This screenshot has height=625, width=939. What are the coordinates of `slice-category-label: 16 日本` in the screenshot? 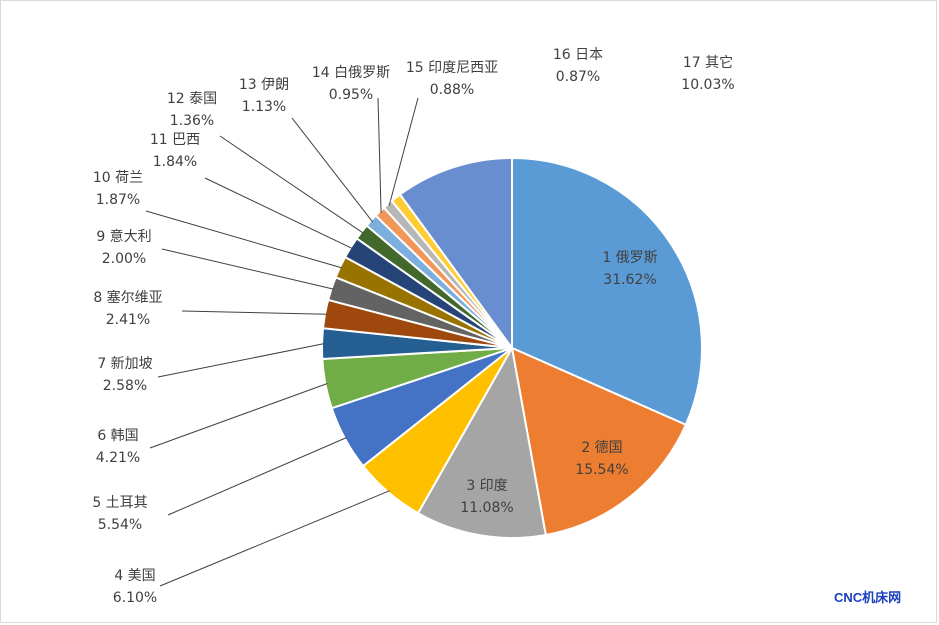 It's located at (578, 55).